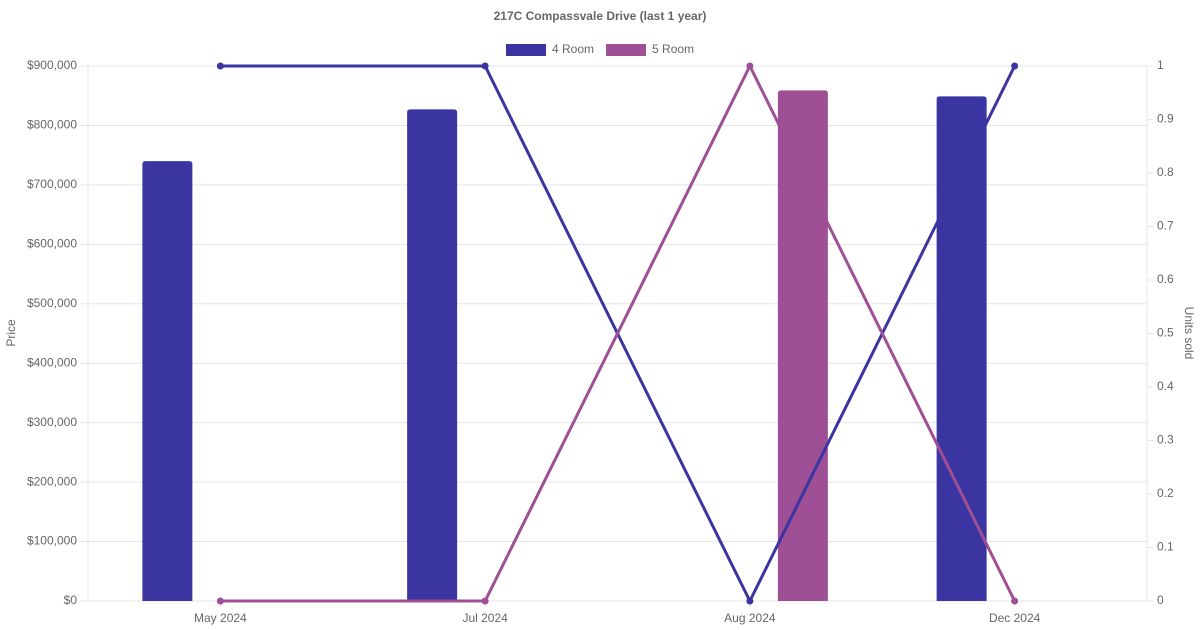 This screenshot has height=630, width=1200. Describe the element at coordinates (52, 65) in the screenshot. I see `y-tick-label: $900,000` at that location.